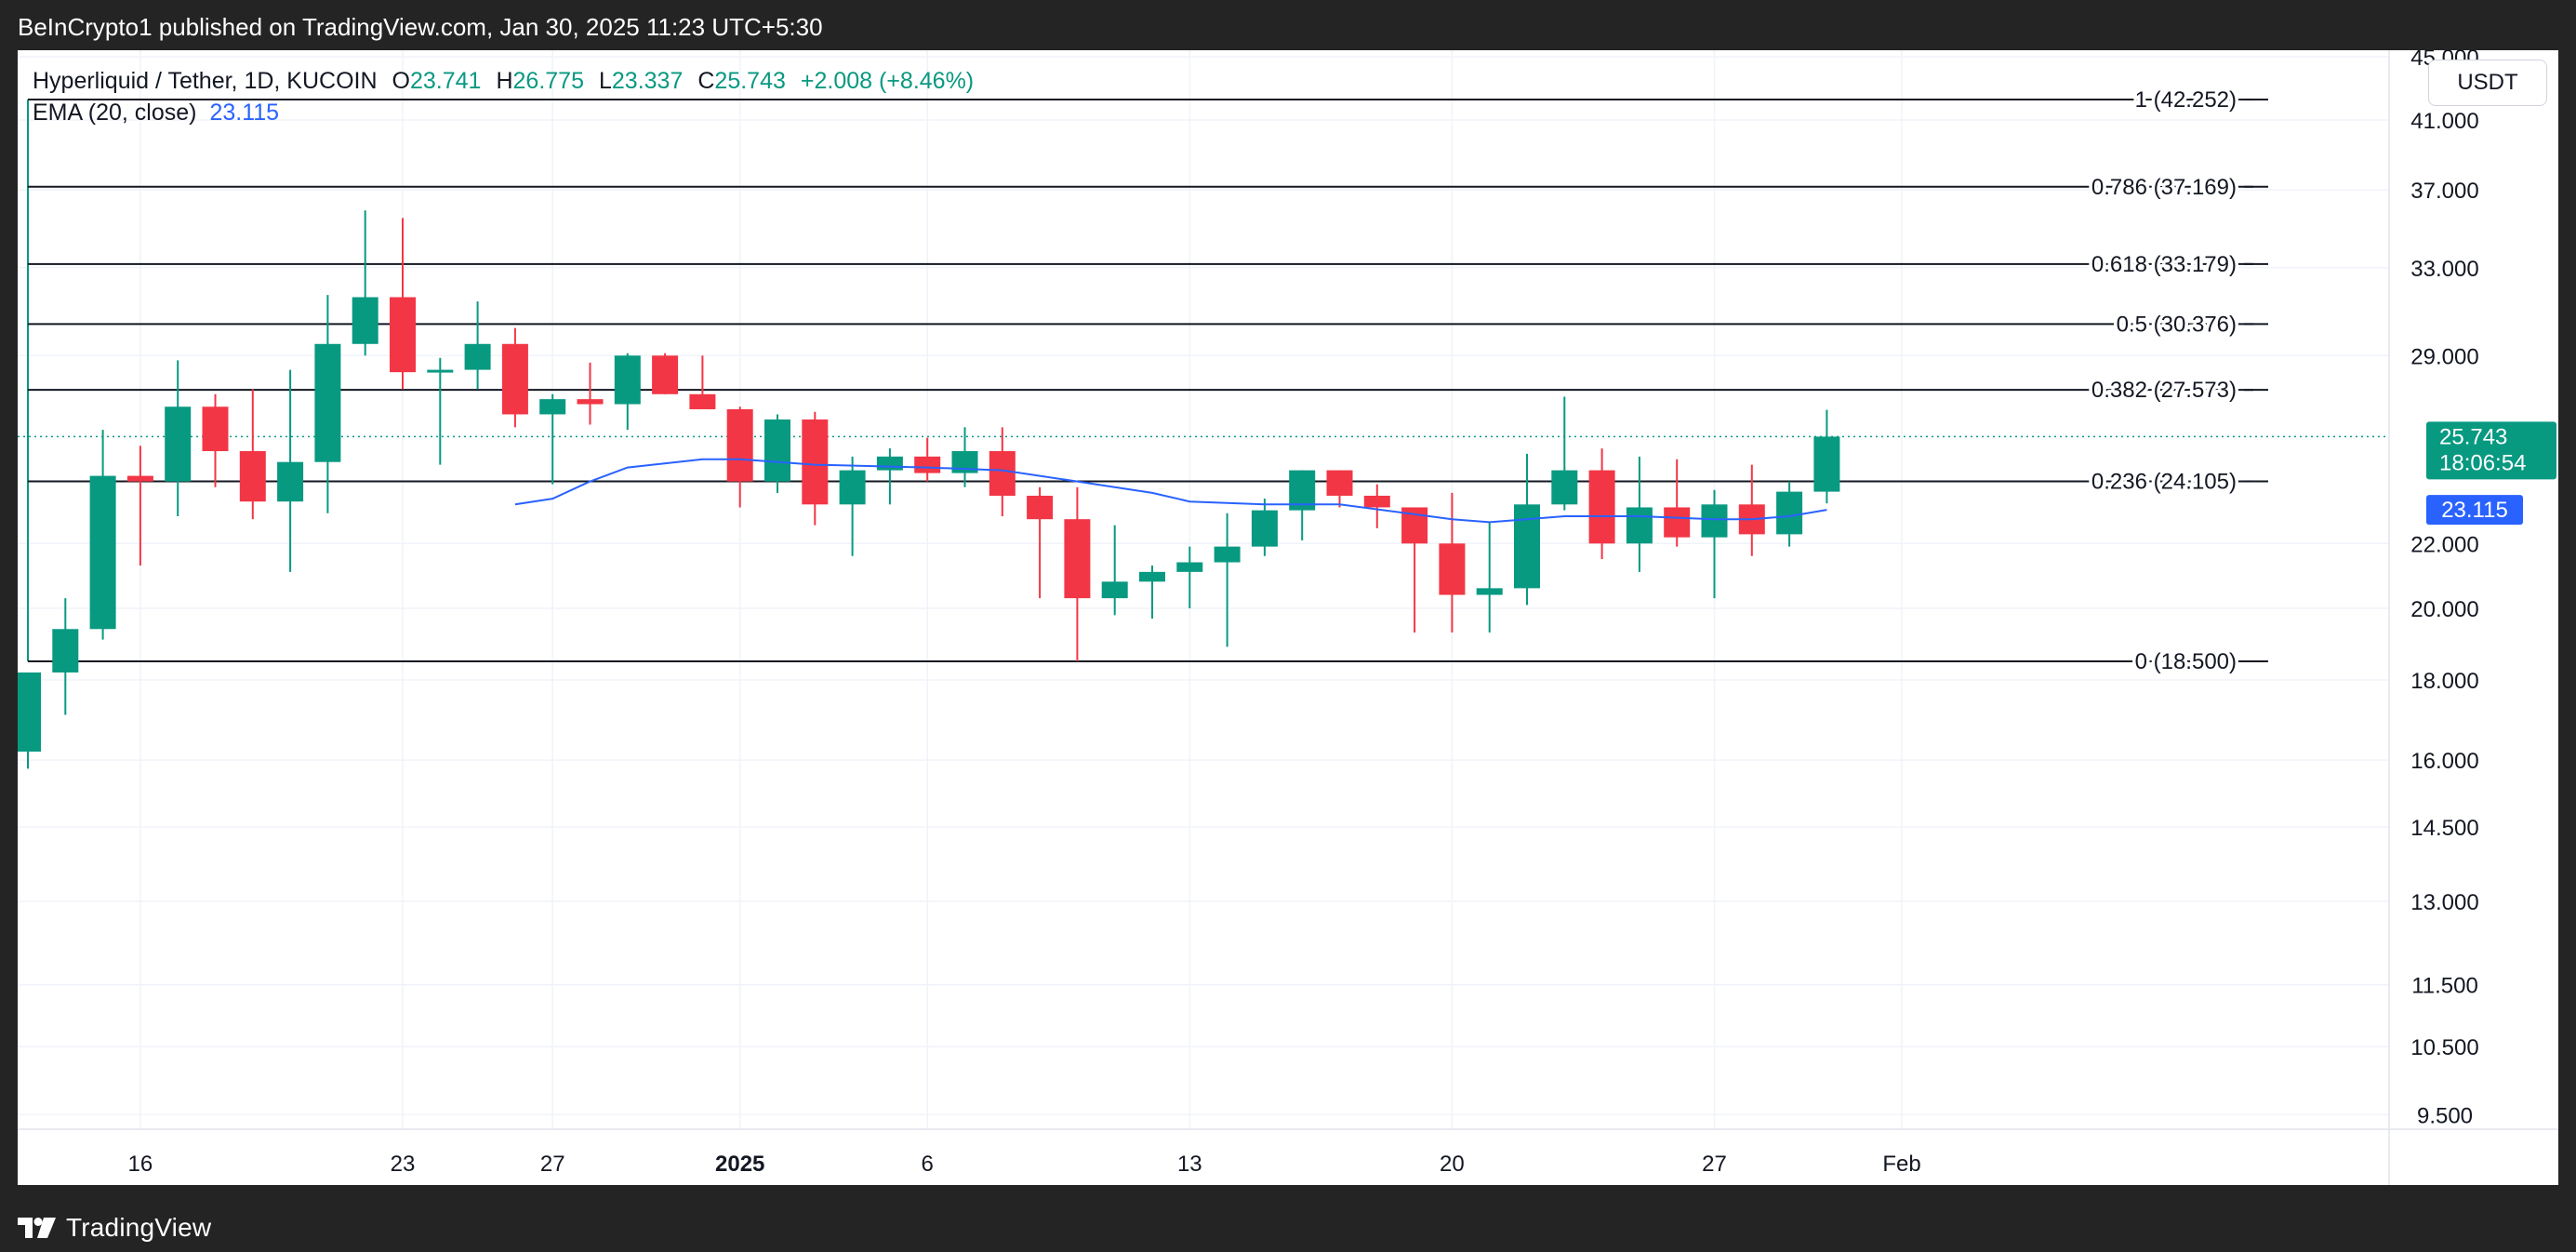 This screenshot has height=1252, width=2576. Describe the element at coordinates (401, 80) in the screenshot. I see `open-label: O` at that location.